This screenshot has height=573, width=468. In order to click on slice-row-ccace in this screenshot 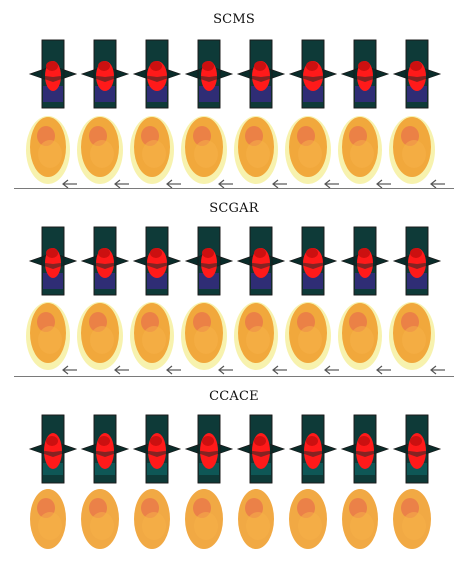, I will do `click(234, 451)`.